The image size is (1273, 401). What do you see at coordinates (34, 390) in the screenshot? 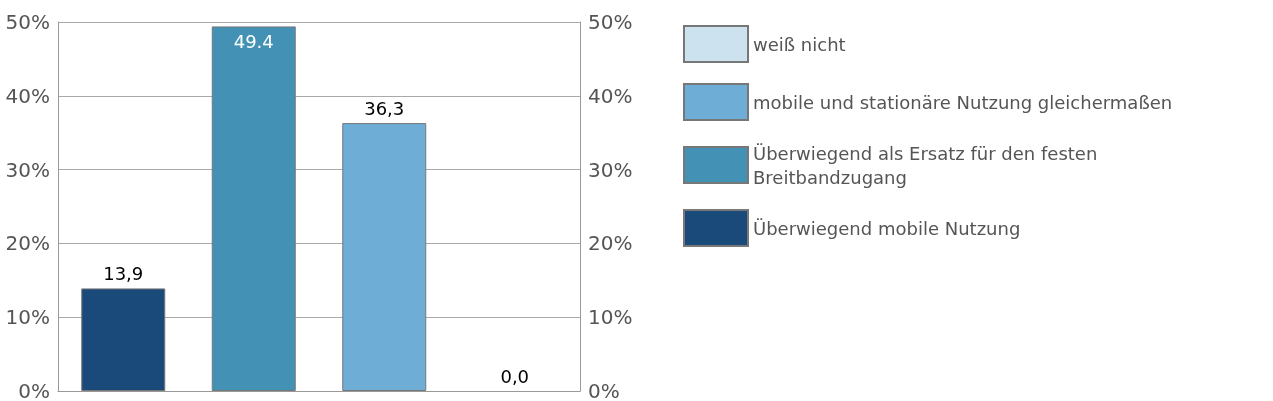
I see `y-tick-label: 0%` at bounding box center [34, 390].